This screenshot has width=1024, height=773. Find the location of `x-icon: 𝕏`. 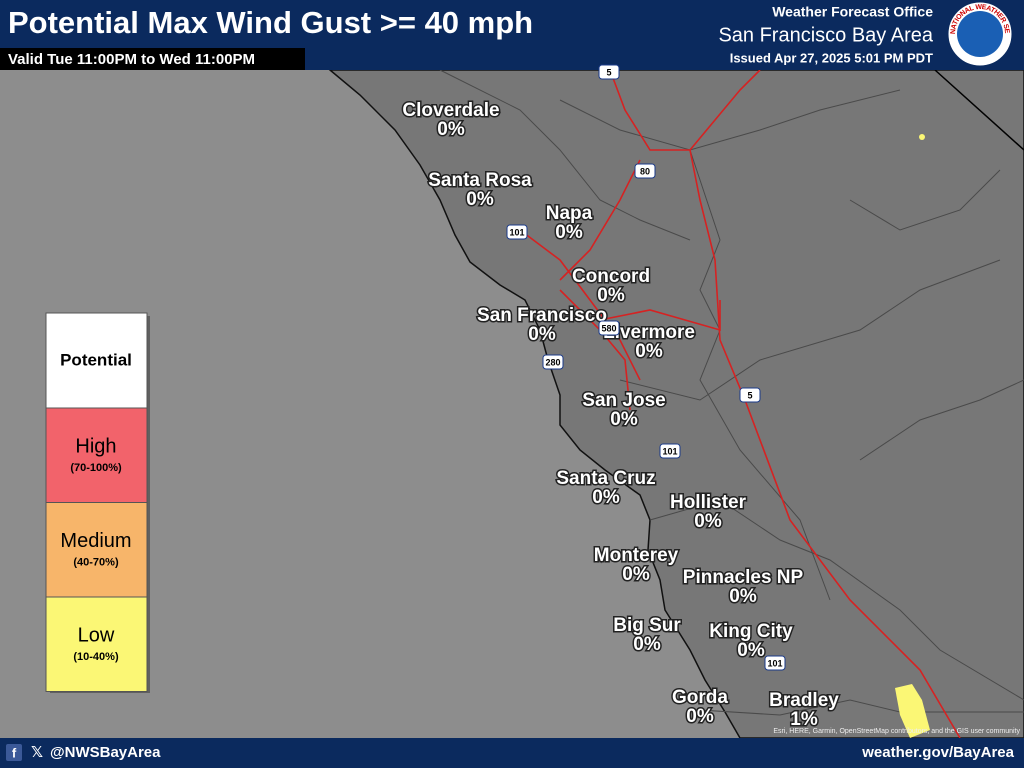

x-icon: 𝕏 is located at coordinates (37, 752).